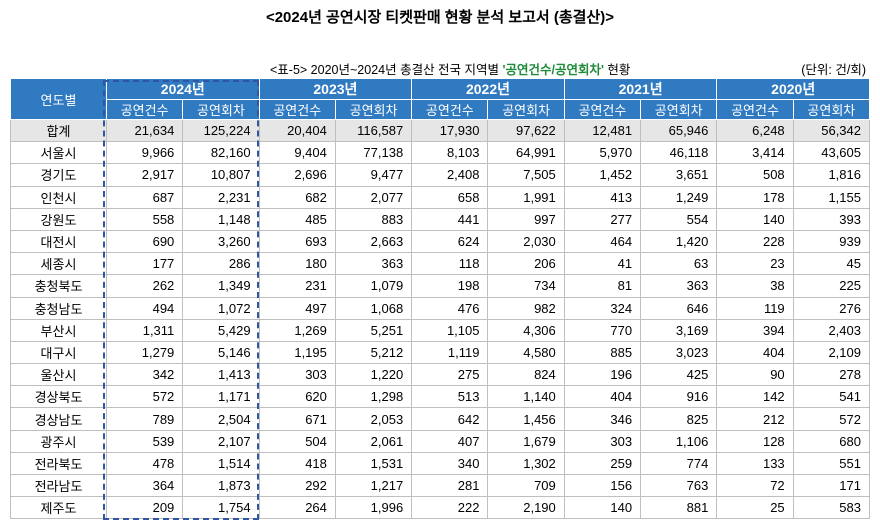 This screenshot has width=880, height=523. What do you see at coordinates (526, 197) in the screenshot?
I see `cell: 1,991` at bounding box center [526, 197].